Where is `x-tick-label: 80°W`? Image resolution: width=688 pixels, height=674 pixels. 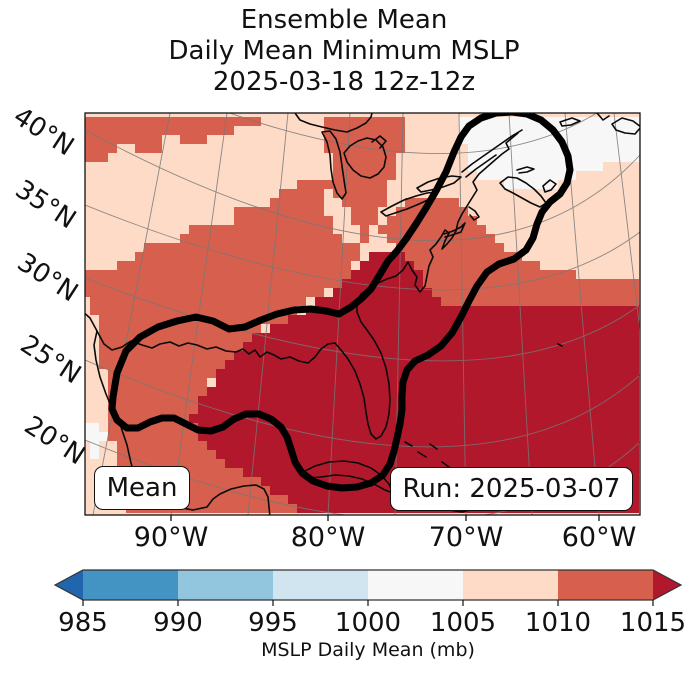
x-tick-label: 80°W is located at coordinates (328, 537).